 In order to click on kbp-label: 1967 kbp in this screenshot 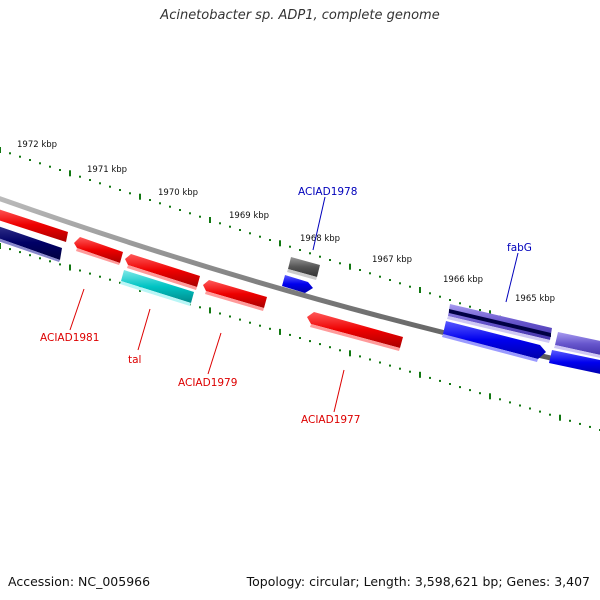, I will do `click(392, 260)`.